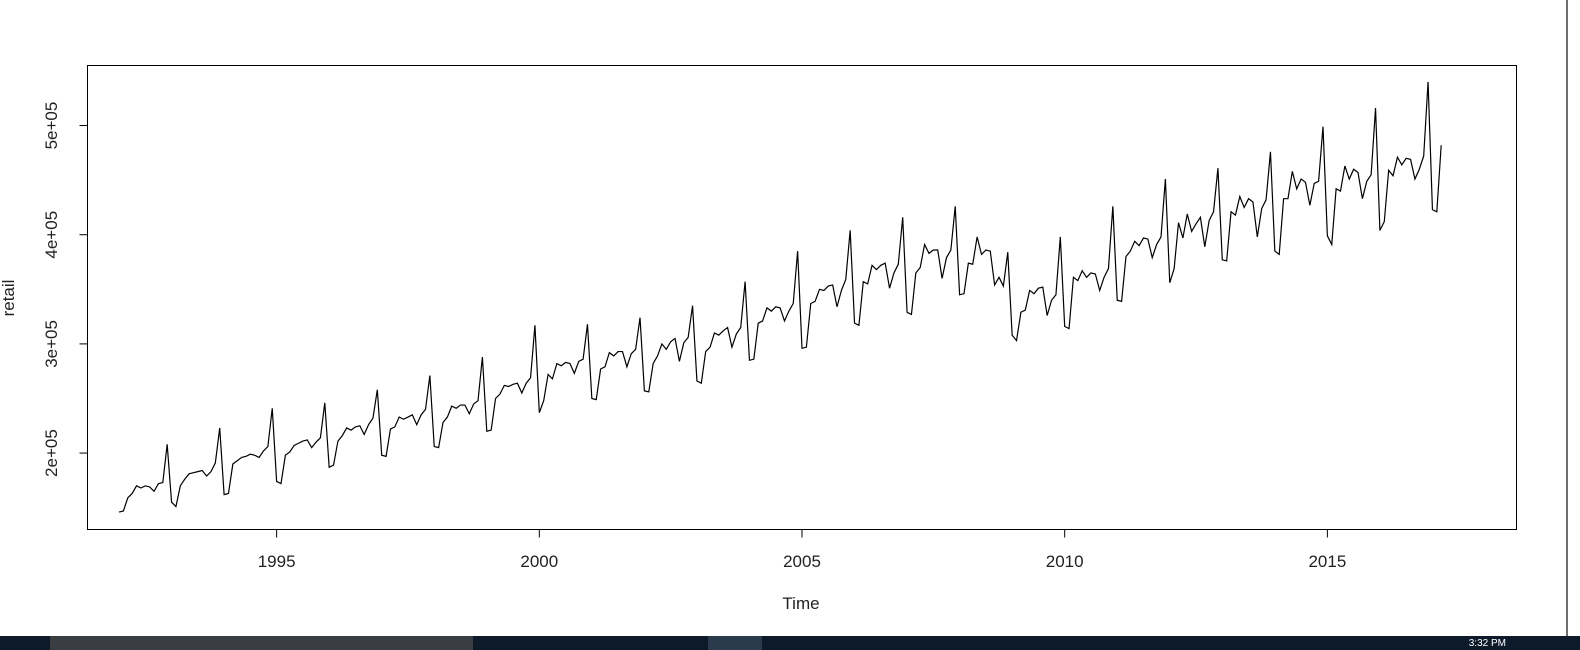  Describe the element at coordinates (9, 298) in the screenshot. I see `y-axis-title: retail` at that location.